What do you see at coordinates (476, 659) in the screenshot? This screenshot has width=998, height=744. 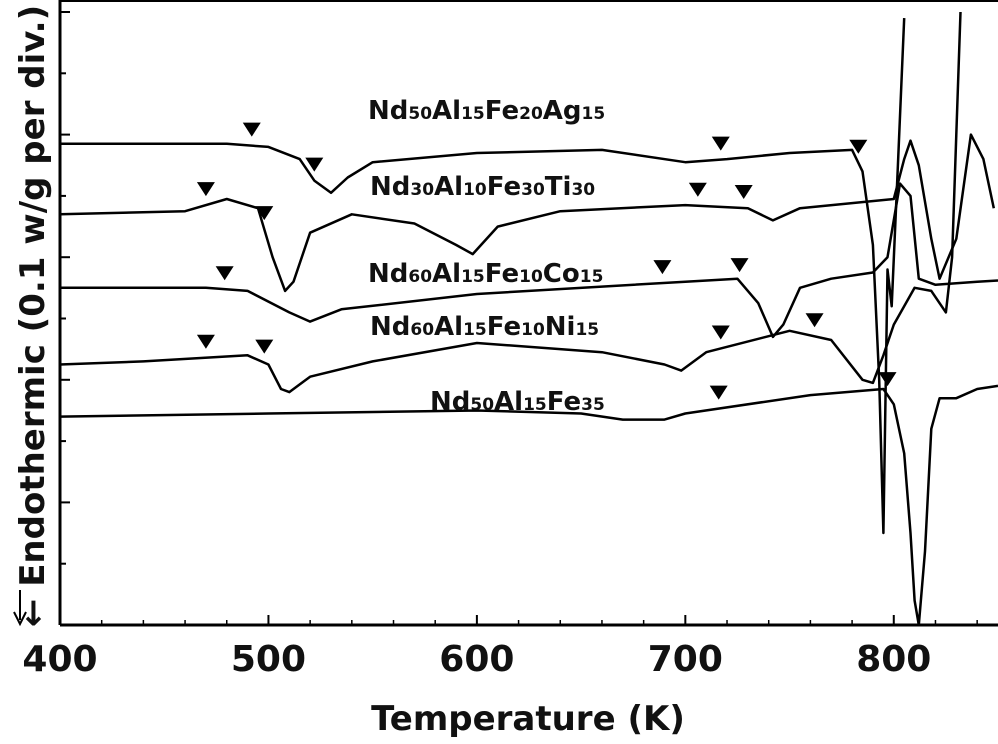 I see `x-tick-label: 600` at bounding box center [476, 659].